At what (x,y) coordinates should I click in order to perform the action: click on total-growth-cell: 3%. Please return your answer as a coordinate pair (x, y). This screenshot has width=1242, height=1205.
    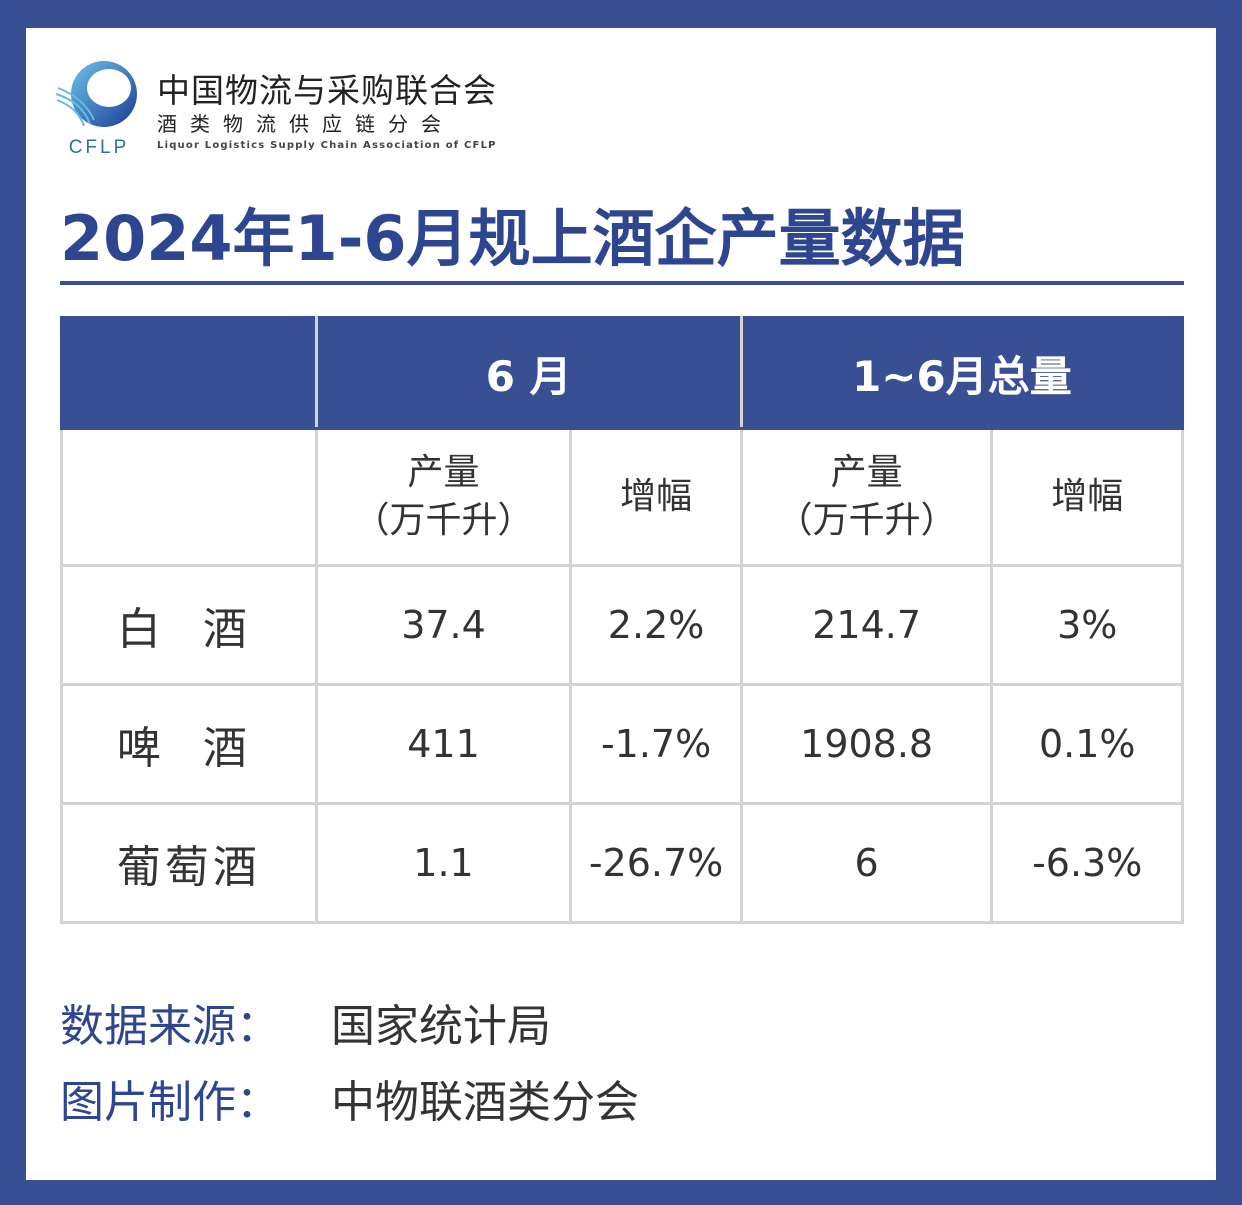
    Looking at the image, I should click on (1087, 625).